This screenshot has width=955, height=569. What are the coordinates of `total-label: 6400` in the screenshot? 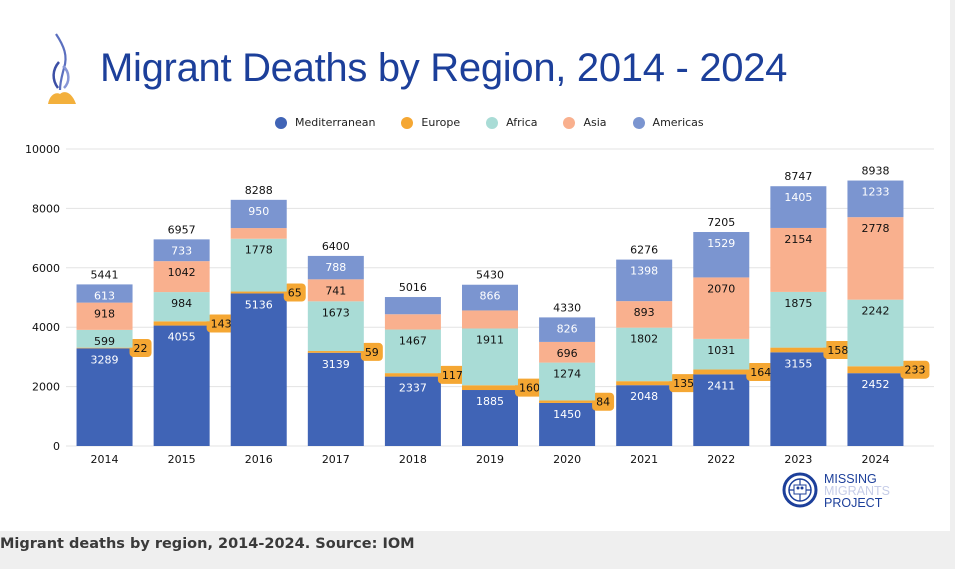 It's located at (336, 246).